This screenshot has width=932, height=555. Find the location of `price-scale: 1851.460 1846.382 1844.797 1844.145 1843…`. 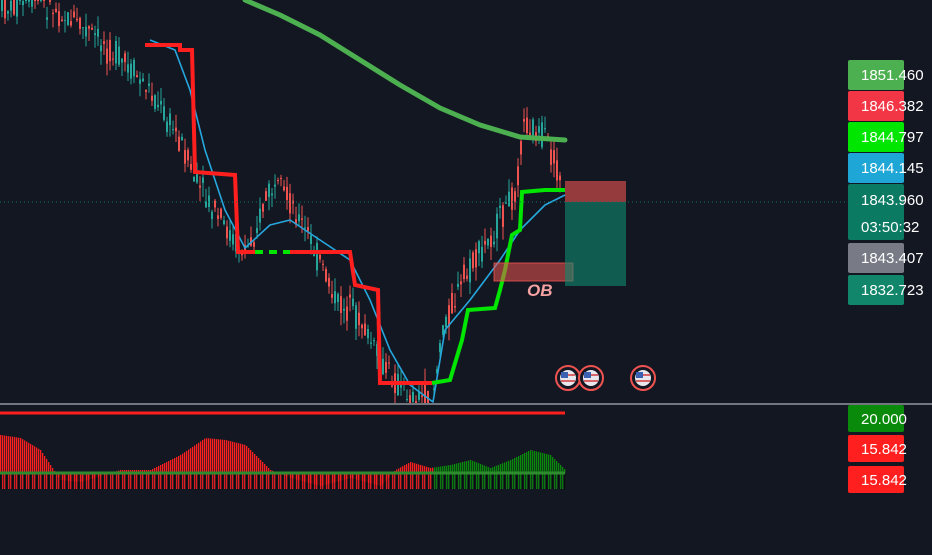

price-scale: 1851.460 1846.382 1844.797 1844.145 1843… is located at coordinates (886, 182).